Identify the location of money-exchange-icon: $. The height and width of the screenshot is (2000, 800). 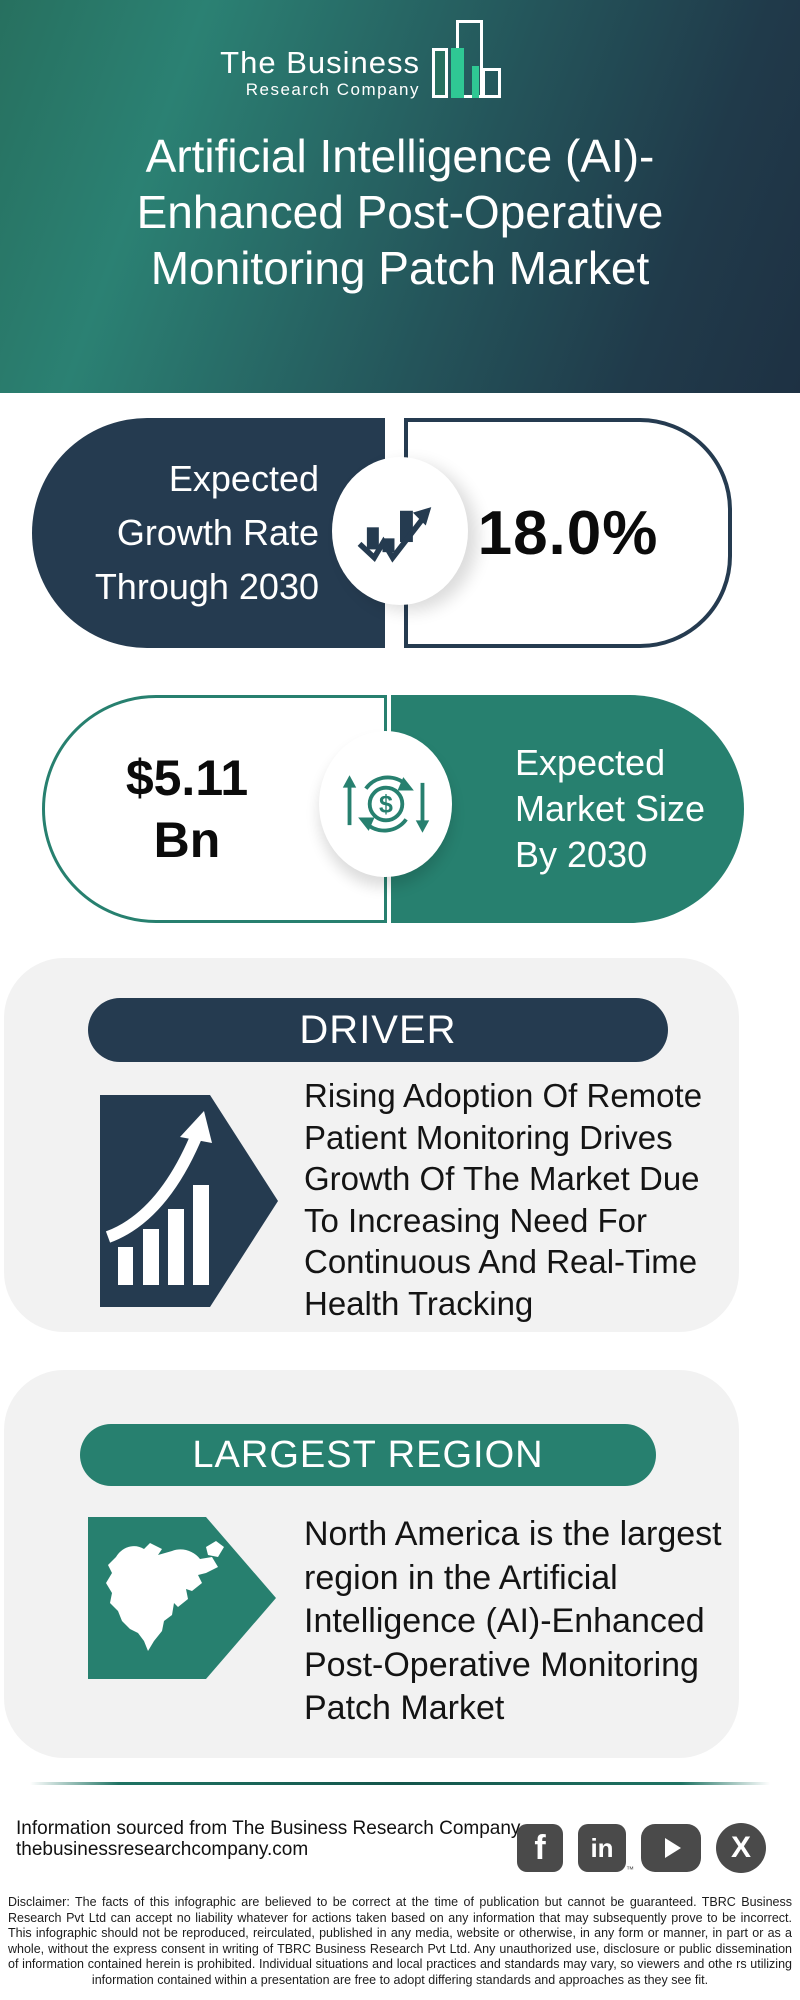
(385, 804).